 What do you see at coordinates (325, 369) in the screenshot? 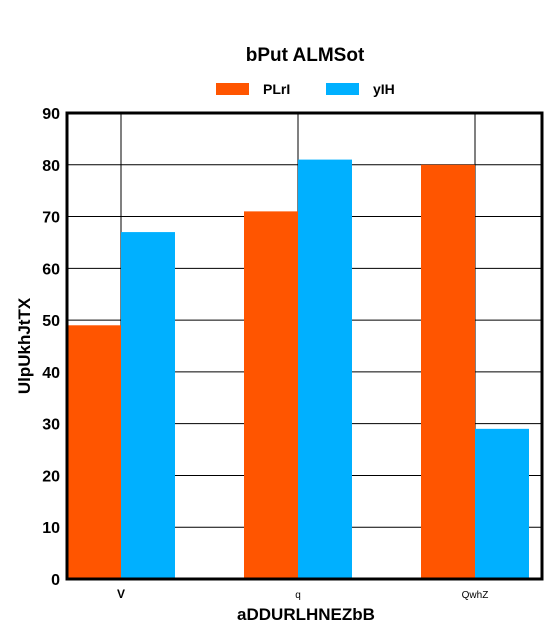
I see `bar-yIH-q` at bounding box center [325, 369].